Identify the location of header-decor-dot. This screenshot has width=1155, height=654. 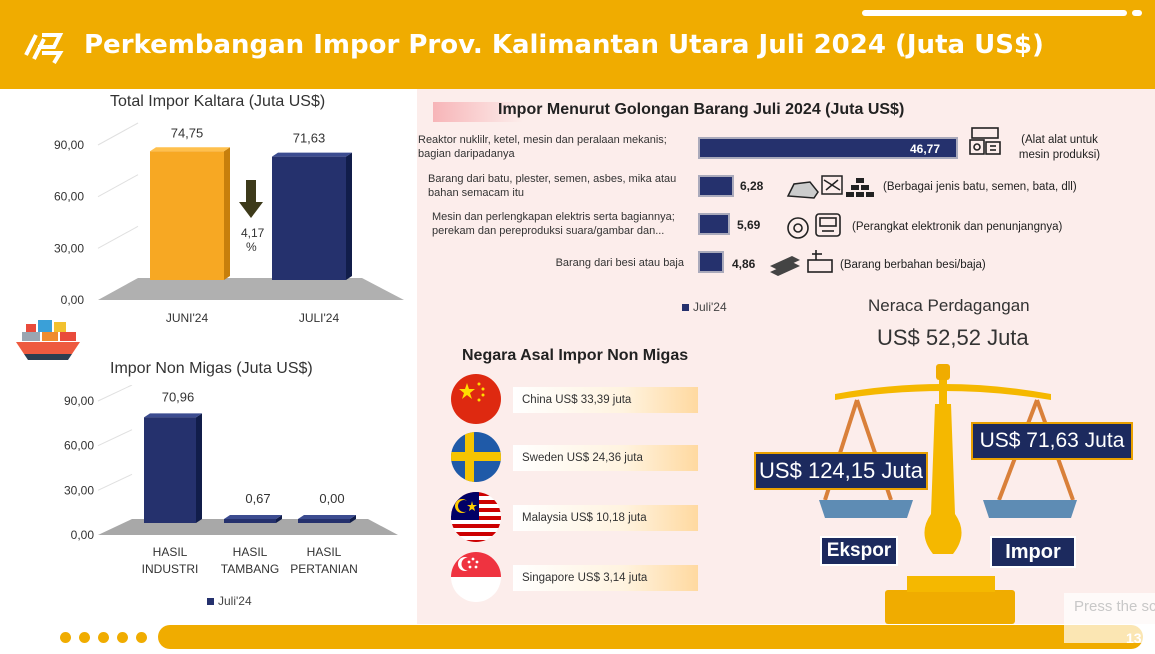
(1137, 13).